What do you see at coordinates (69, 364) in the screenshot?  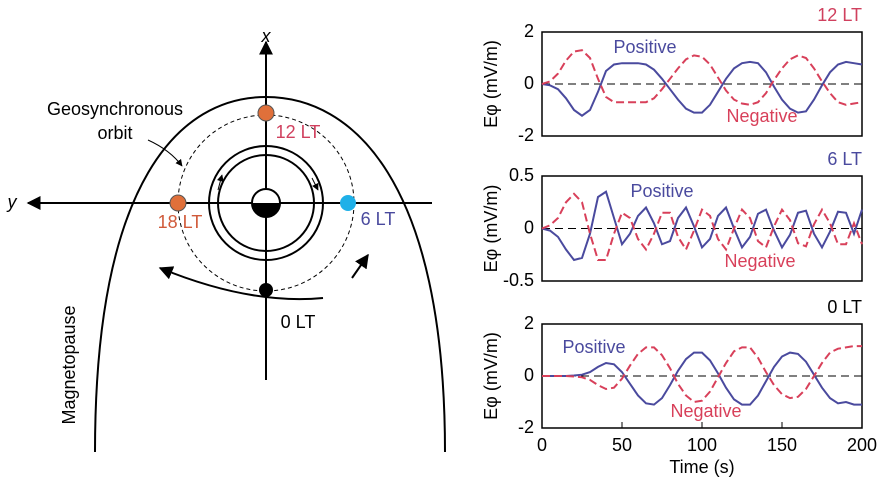 I see `magnetopause-label: Magnetopause` at bounding box center [69, 364].